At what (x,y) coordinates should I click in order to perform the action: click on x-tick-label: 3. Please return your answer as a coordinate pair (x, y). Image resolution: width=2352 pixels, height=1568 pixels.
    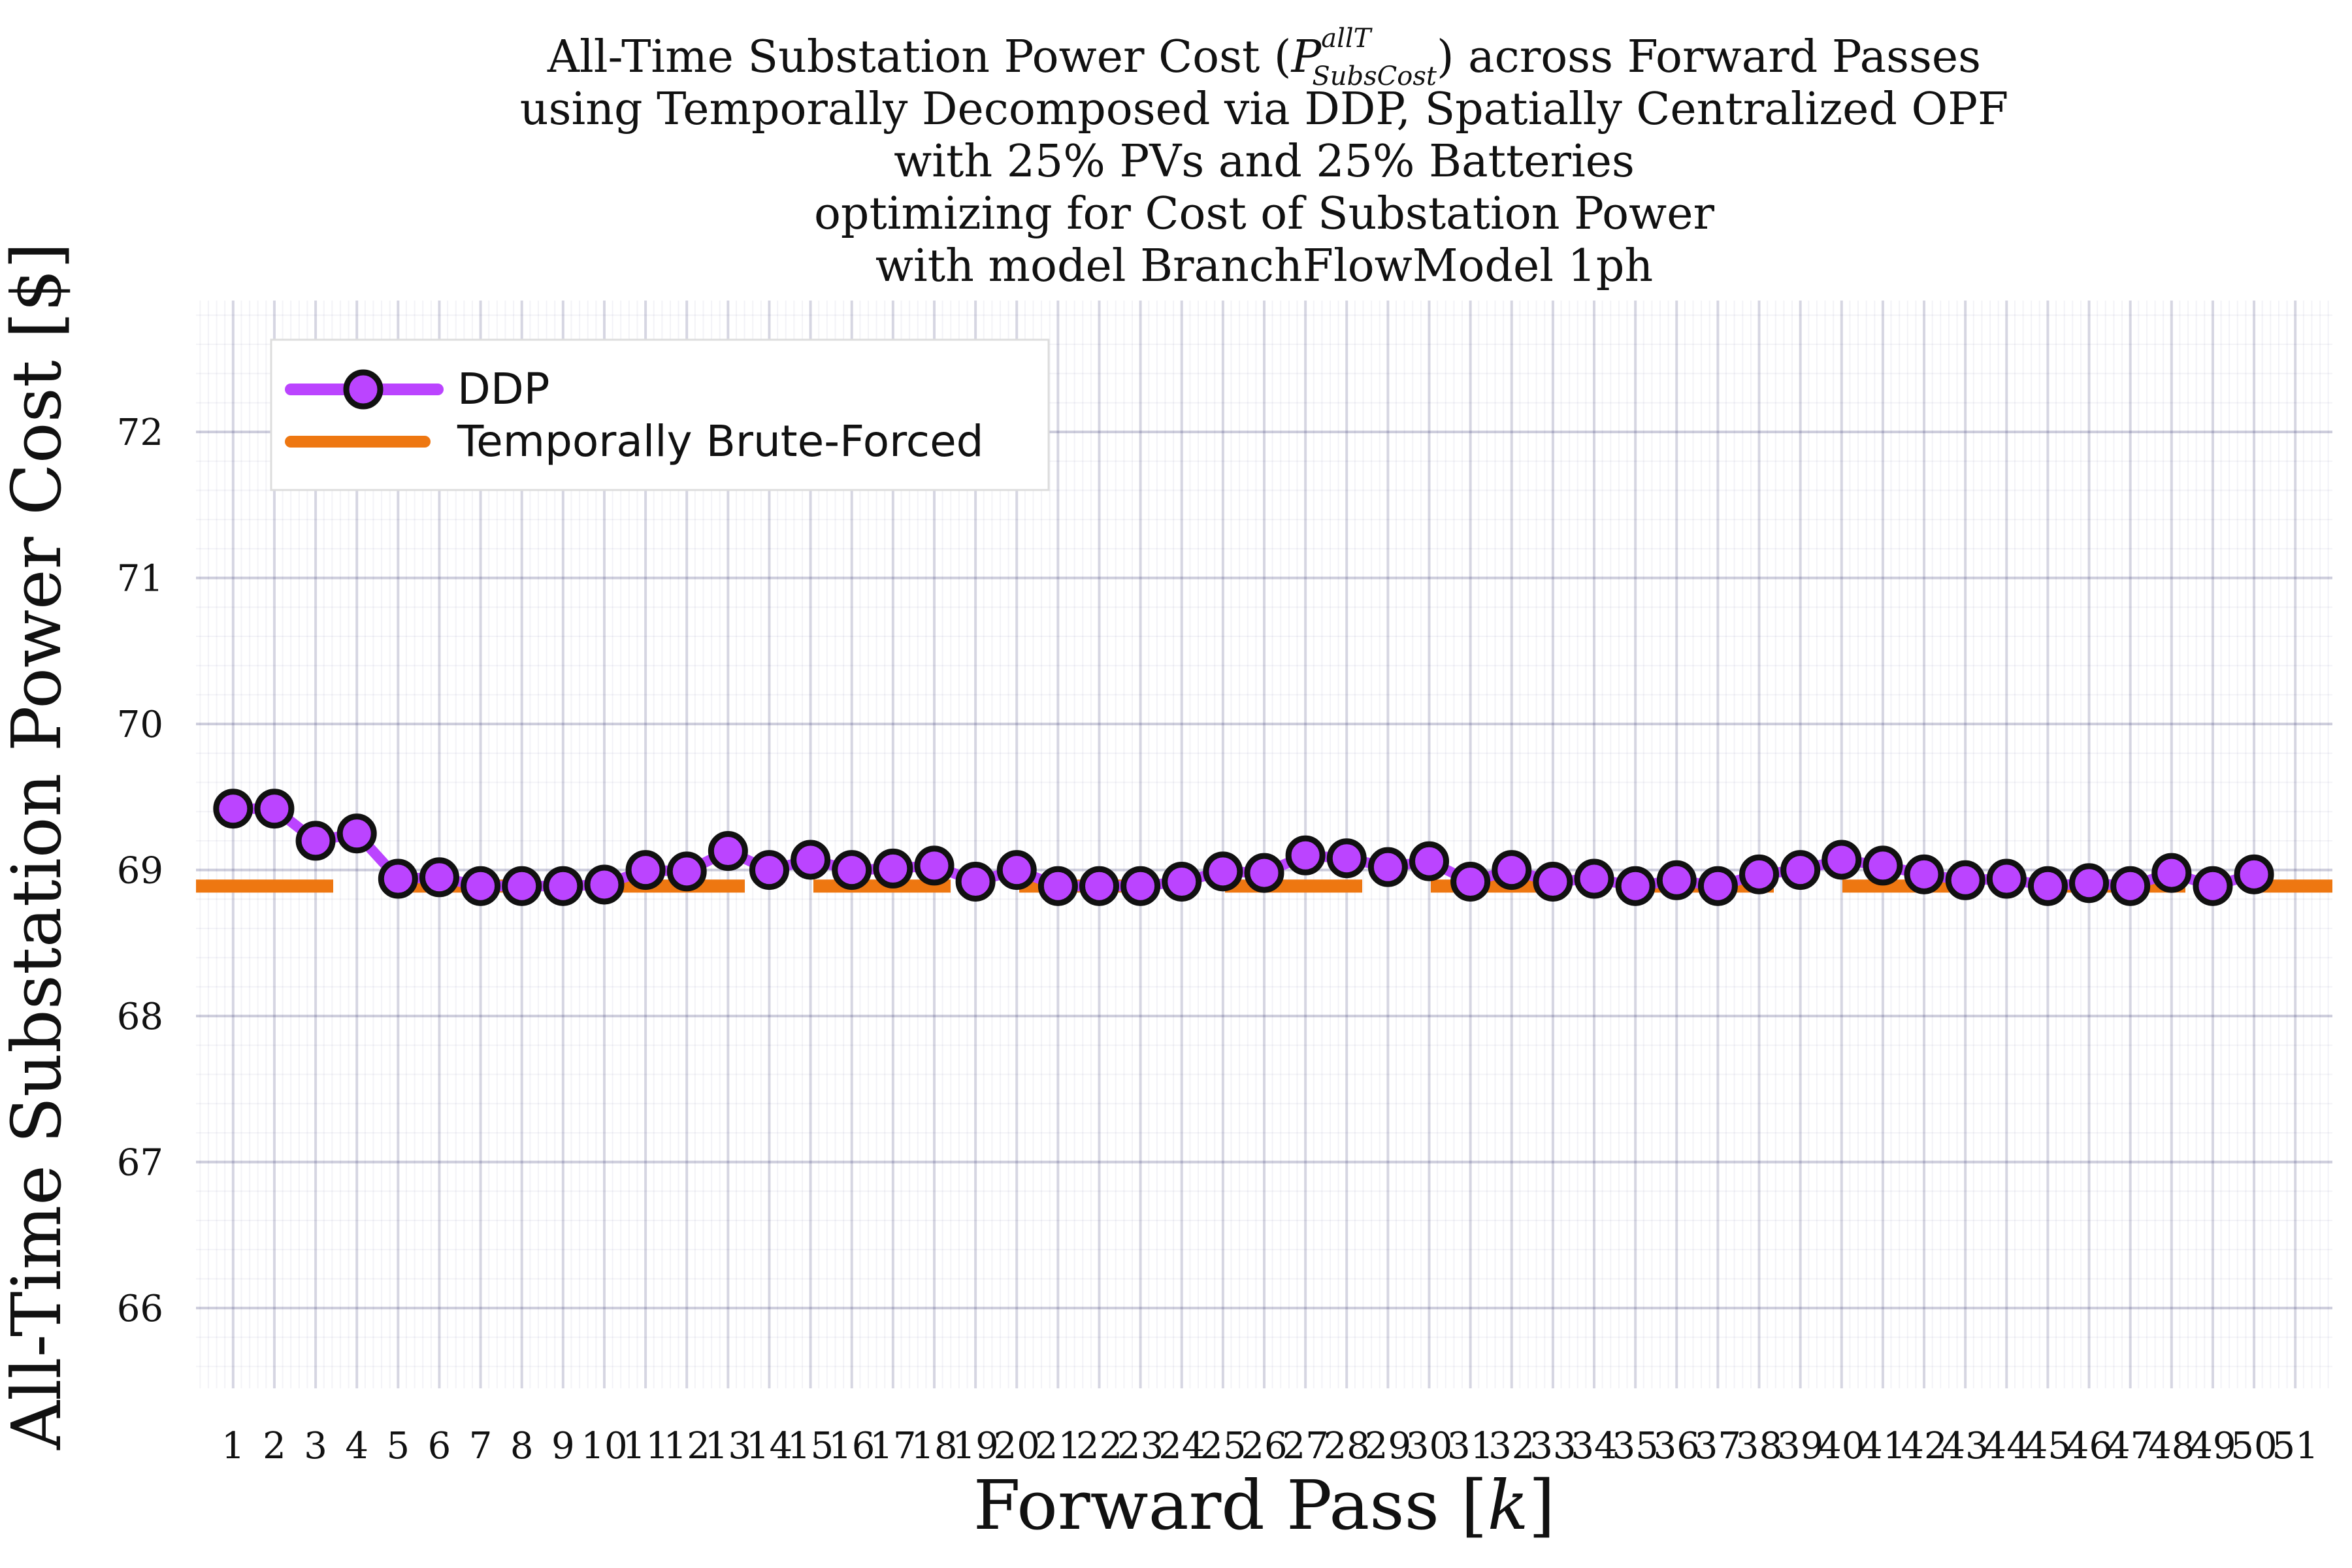
    Looking at the image, I should click on (315, 1446).